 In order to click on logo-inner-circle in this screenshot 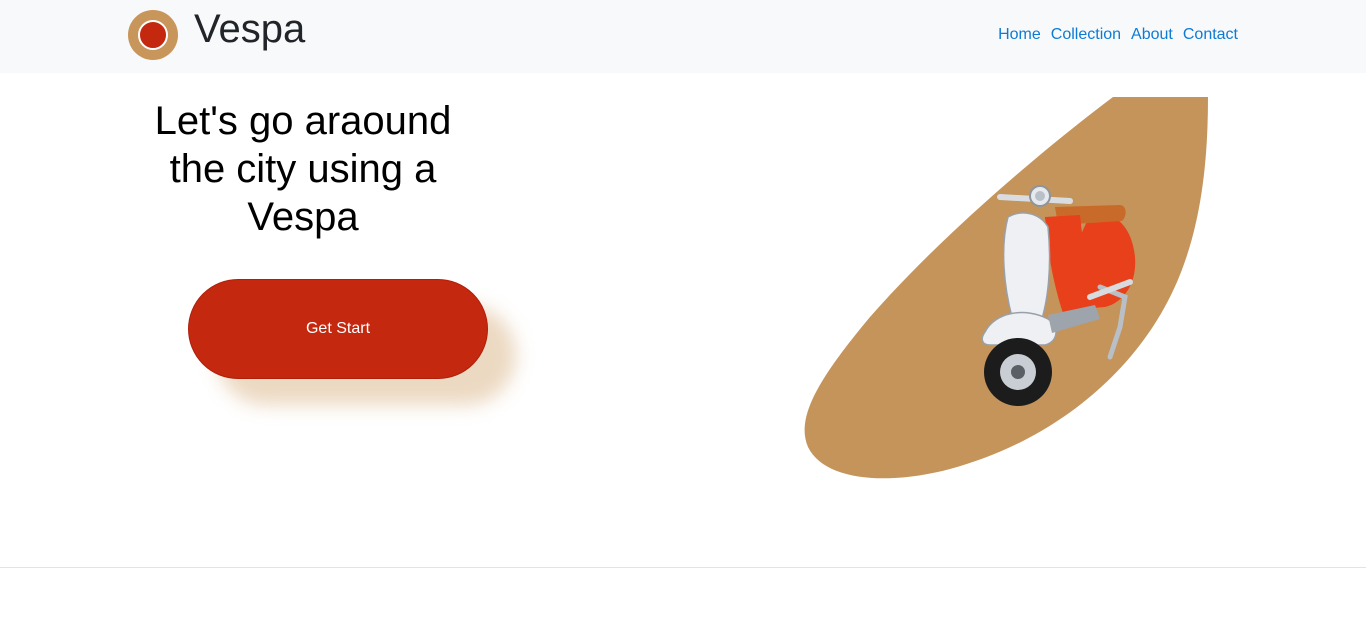, I will do `click(153, 35)`.